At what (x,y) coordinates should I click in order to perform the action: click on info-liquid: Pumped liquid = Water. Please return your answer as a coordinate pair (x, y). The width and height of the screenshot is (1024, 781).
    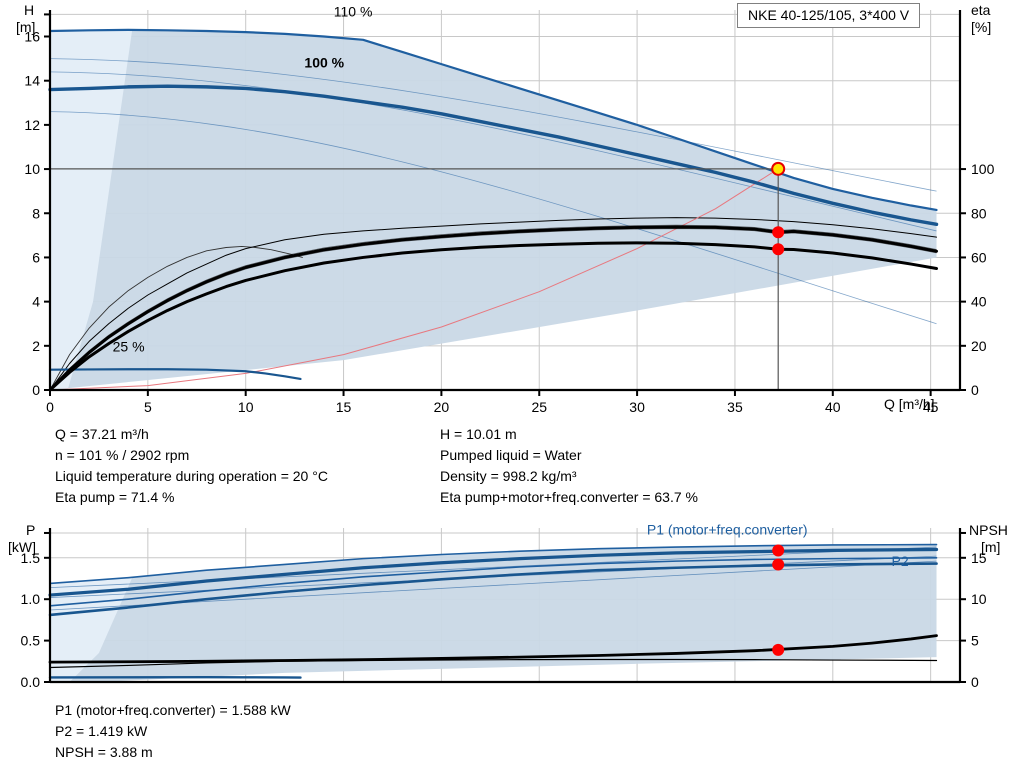
    Looking at the image, I should click on (511, 455).